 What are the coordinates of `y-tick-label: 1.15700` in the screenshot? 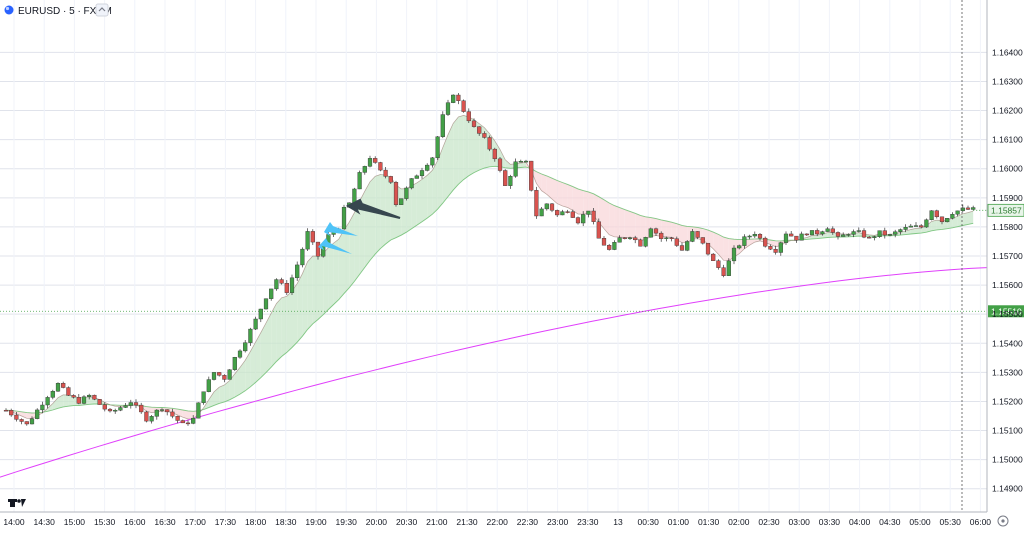 It's located at (1007, 256).